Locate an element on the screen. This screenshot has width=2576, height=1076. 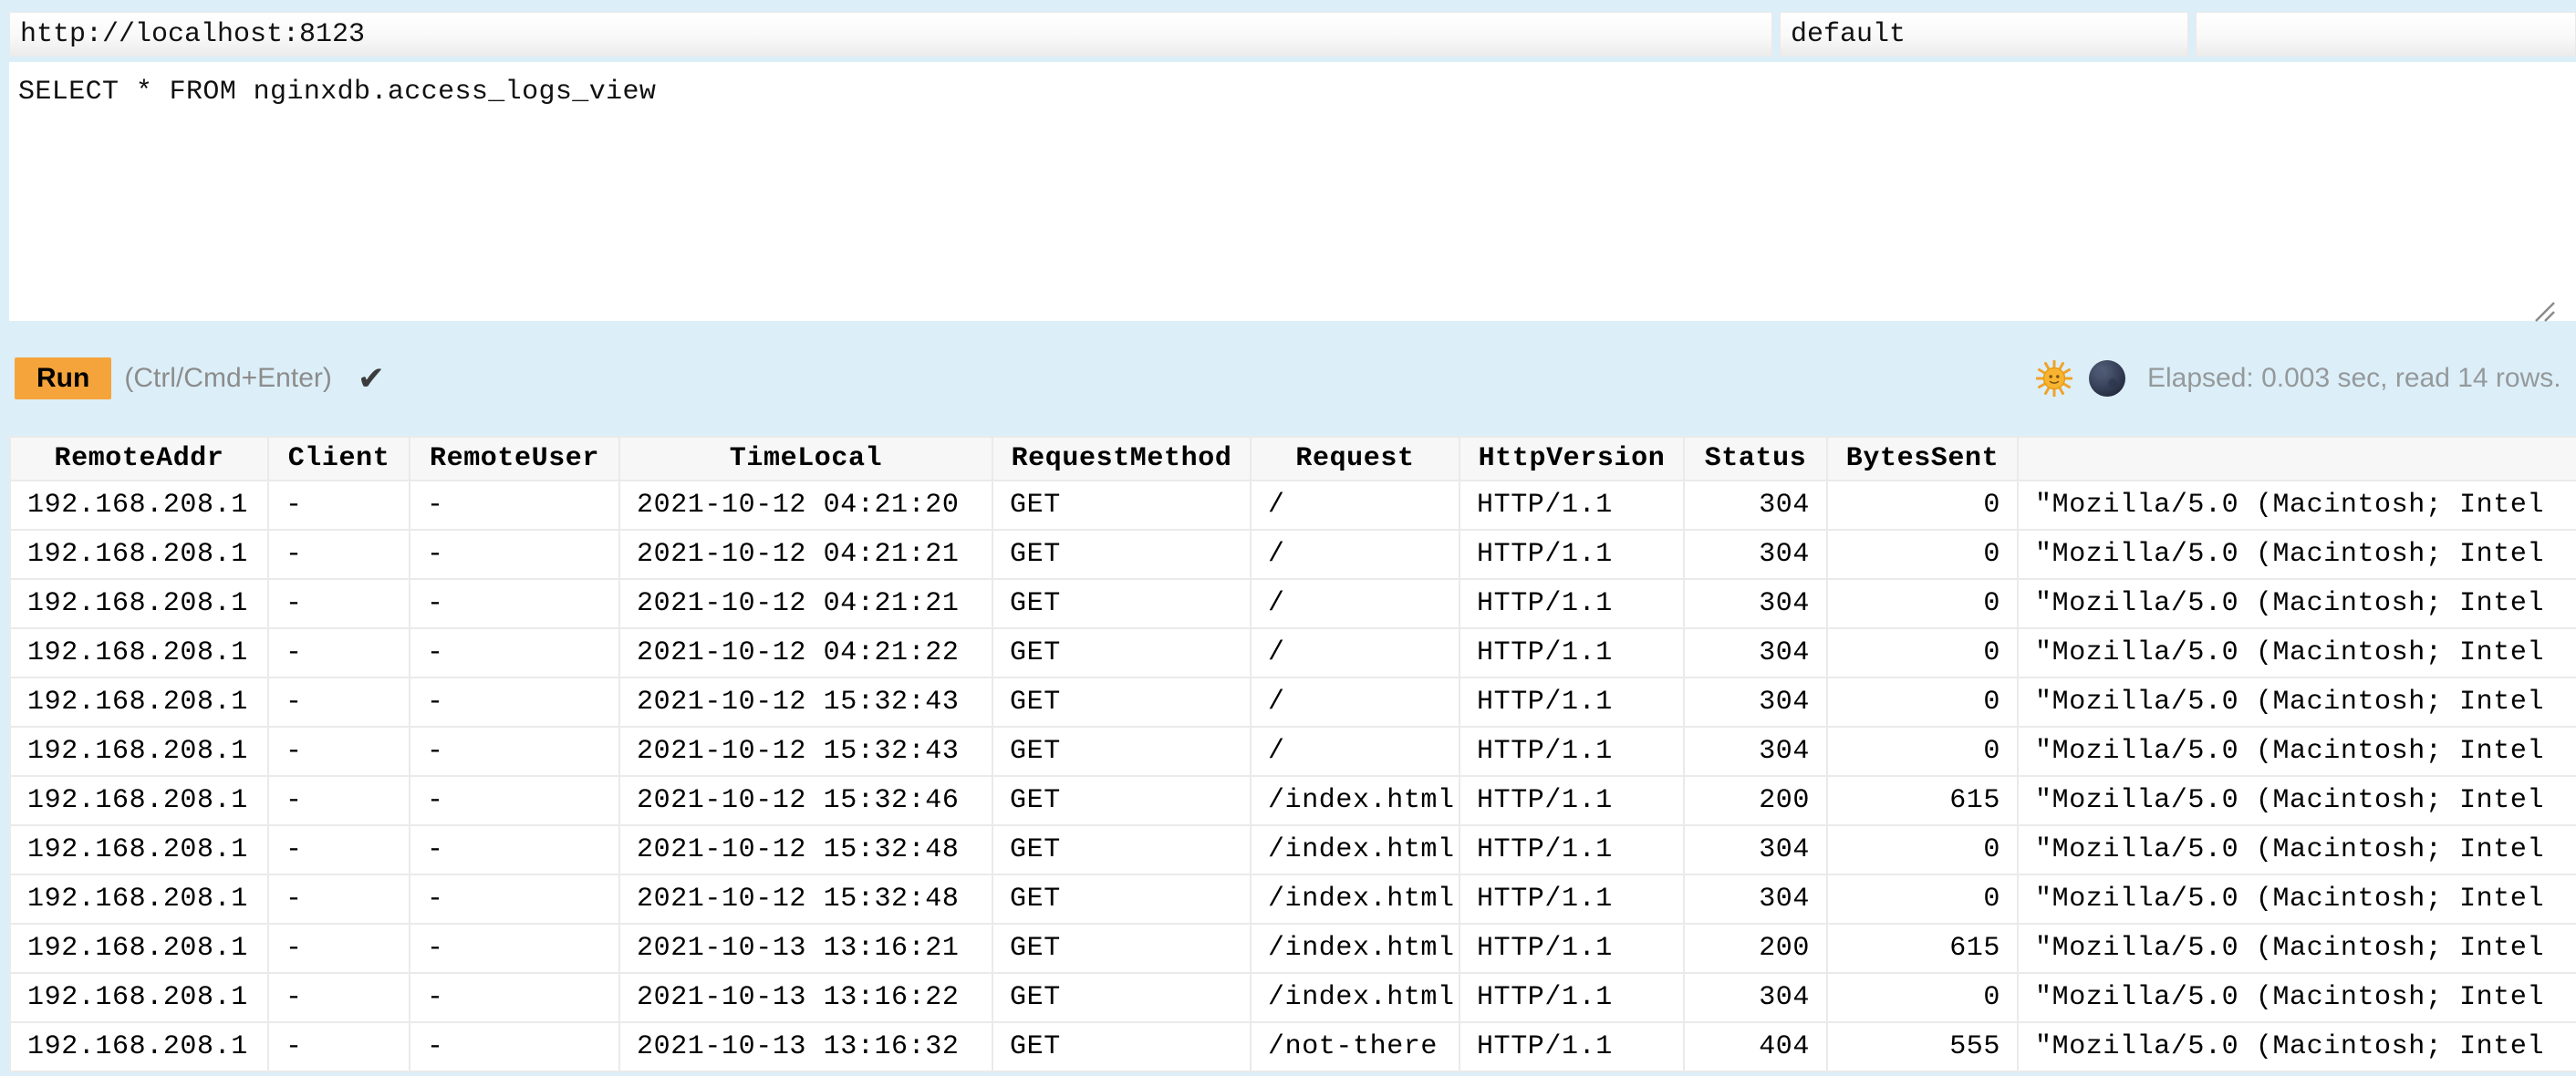
table-cell: 2021-10-12 04:21:22 is located at coordinates (805, 652).